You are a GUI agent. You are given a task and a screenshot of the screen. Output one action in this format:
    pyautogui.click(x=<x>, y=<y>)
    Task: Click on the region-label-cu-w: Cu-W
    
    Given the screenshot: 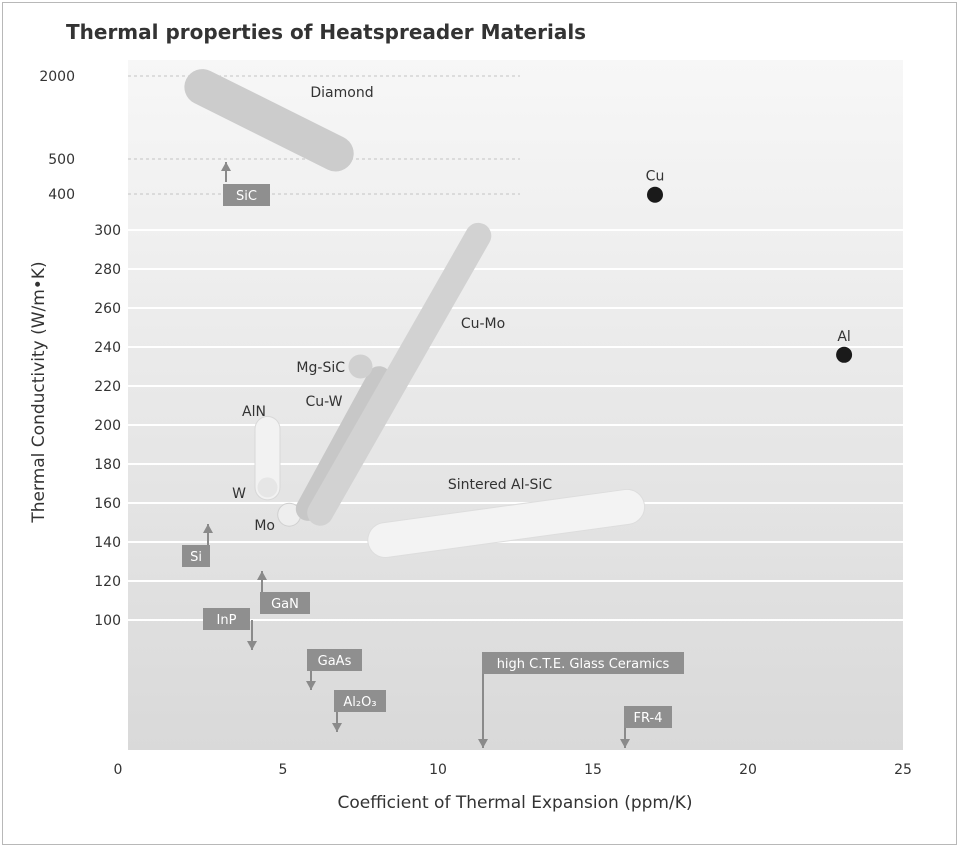 What is the action you would take?
    pyautogui.click(x=324, y=402)
    